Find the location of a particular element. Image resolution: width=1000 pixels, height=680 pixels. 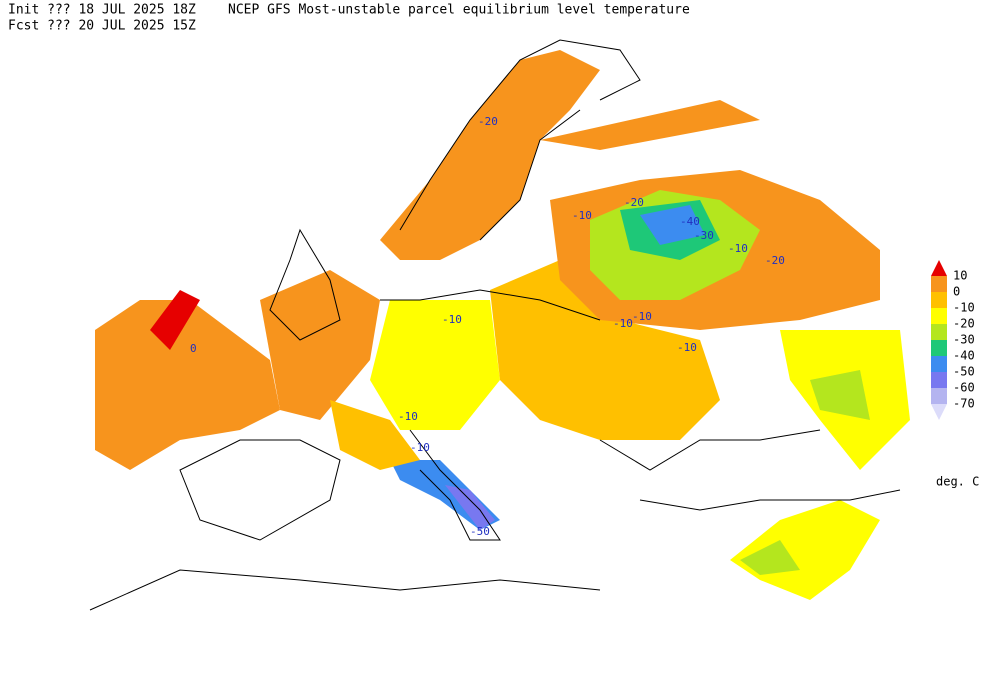

forecast-time: Fcst ??? 20 JUL 2025 15Z is located at coordinates (102, 26).